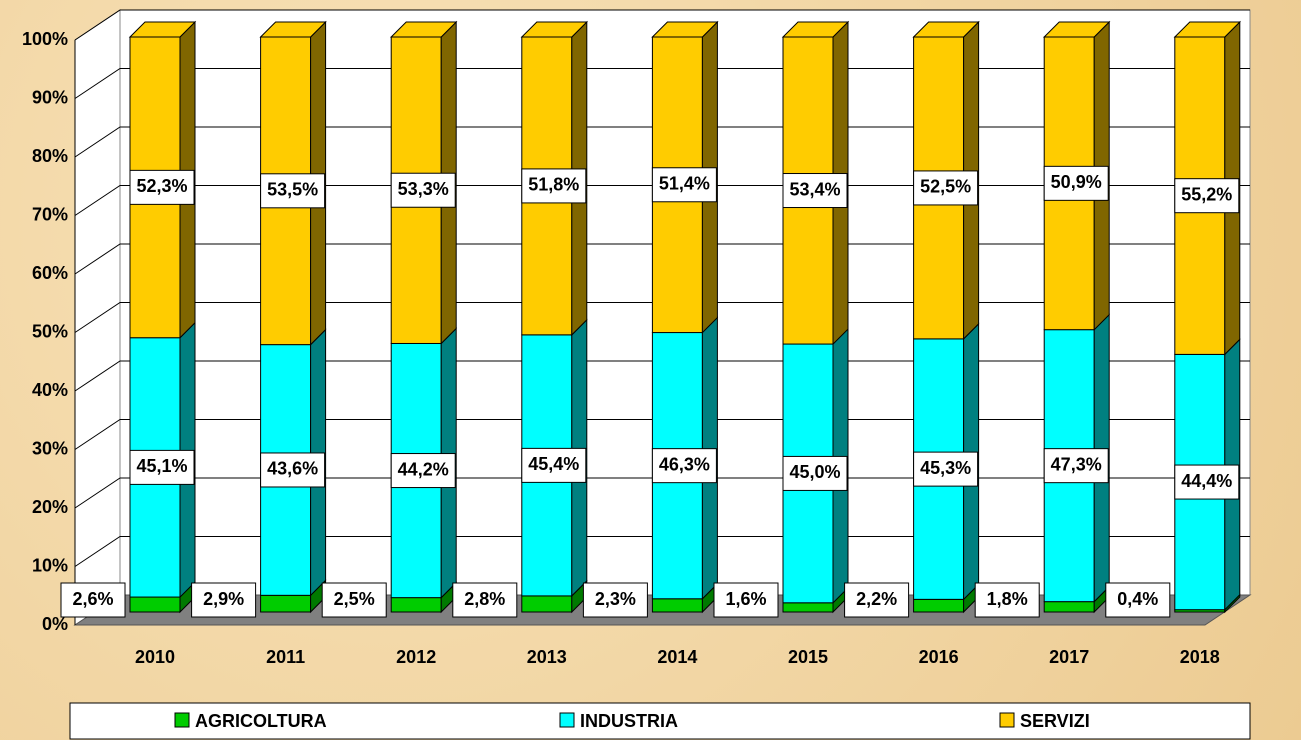 Image resolution: width=1301 pixels, height=740 pixels. Describe the element at coordinates (285, 657) in the screenshot. I see `x-tick-label: 2011` at that location.